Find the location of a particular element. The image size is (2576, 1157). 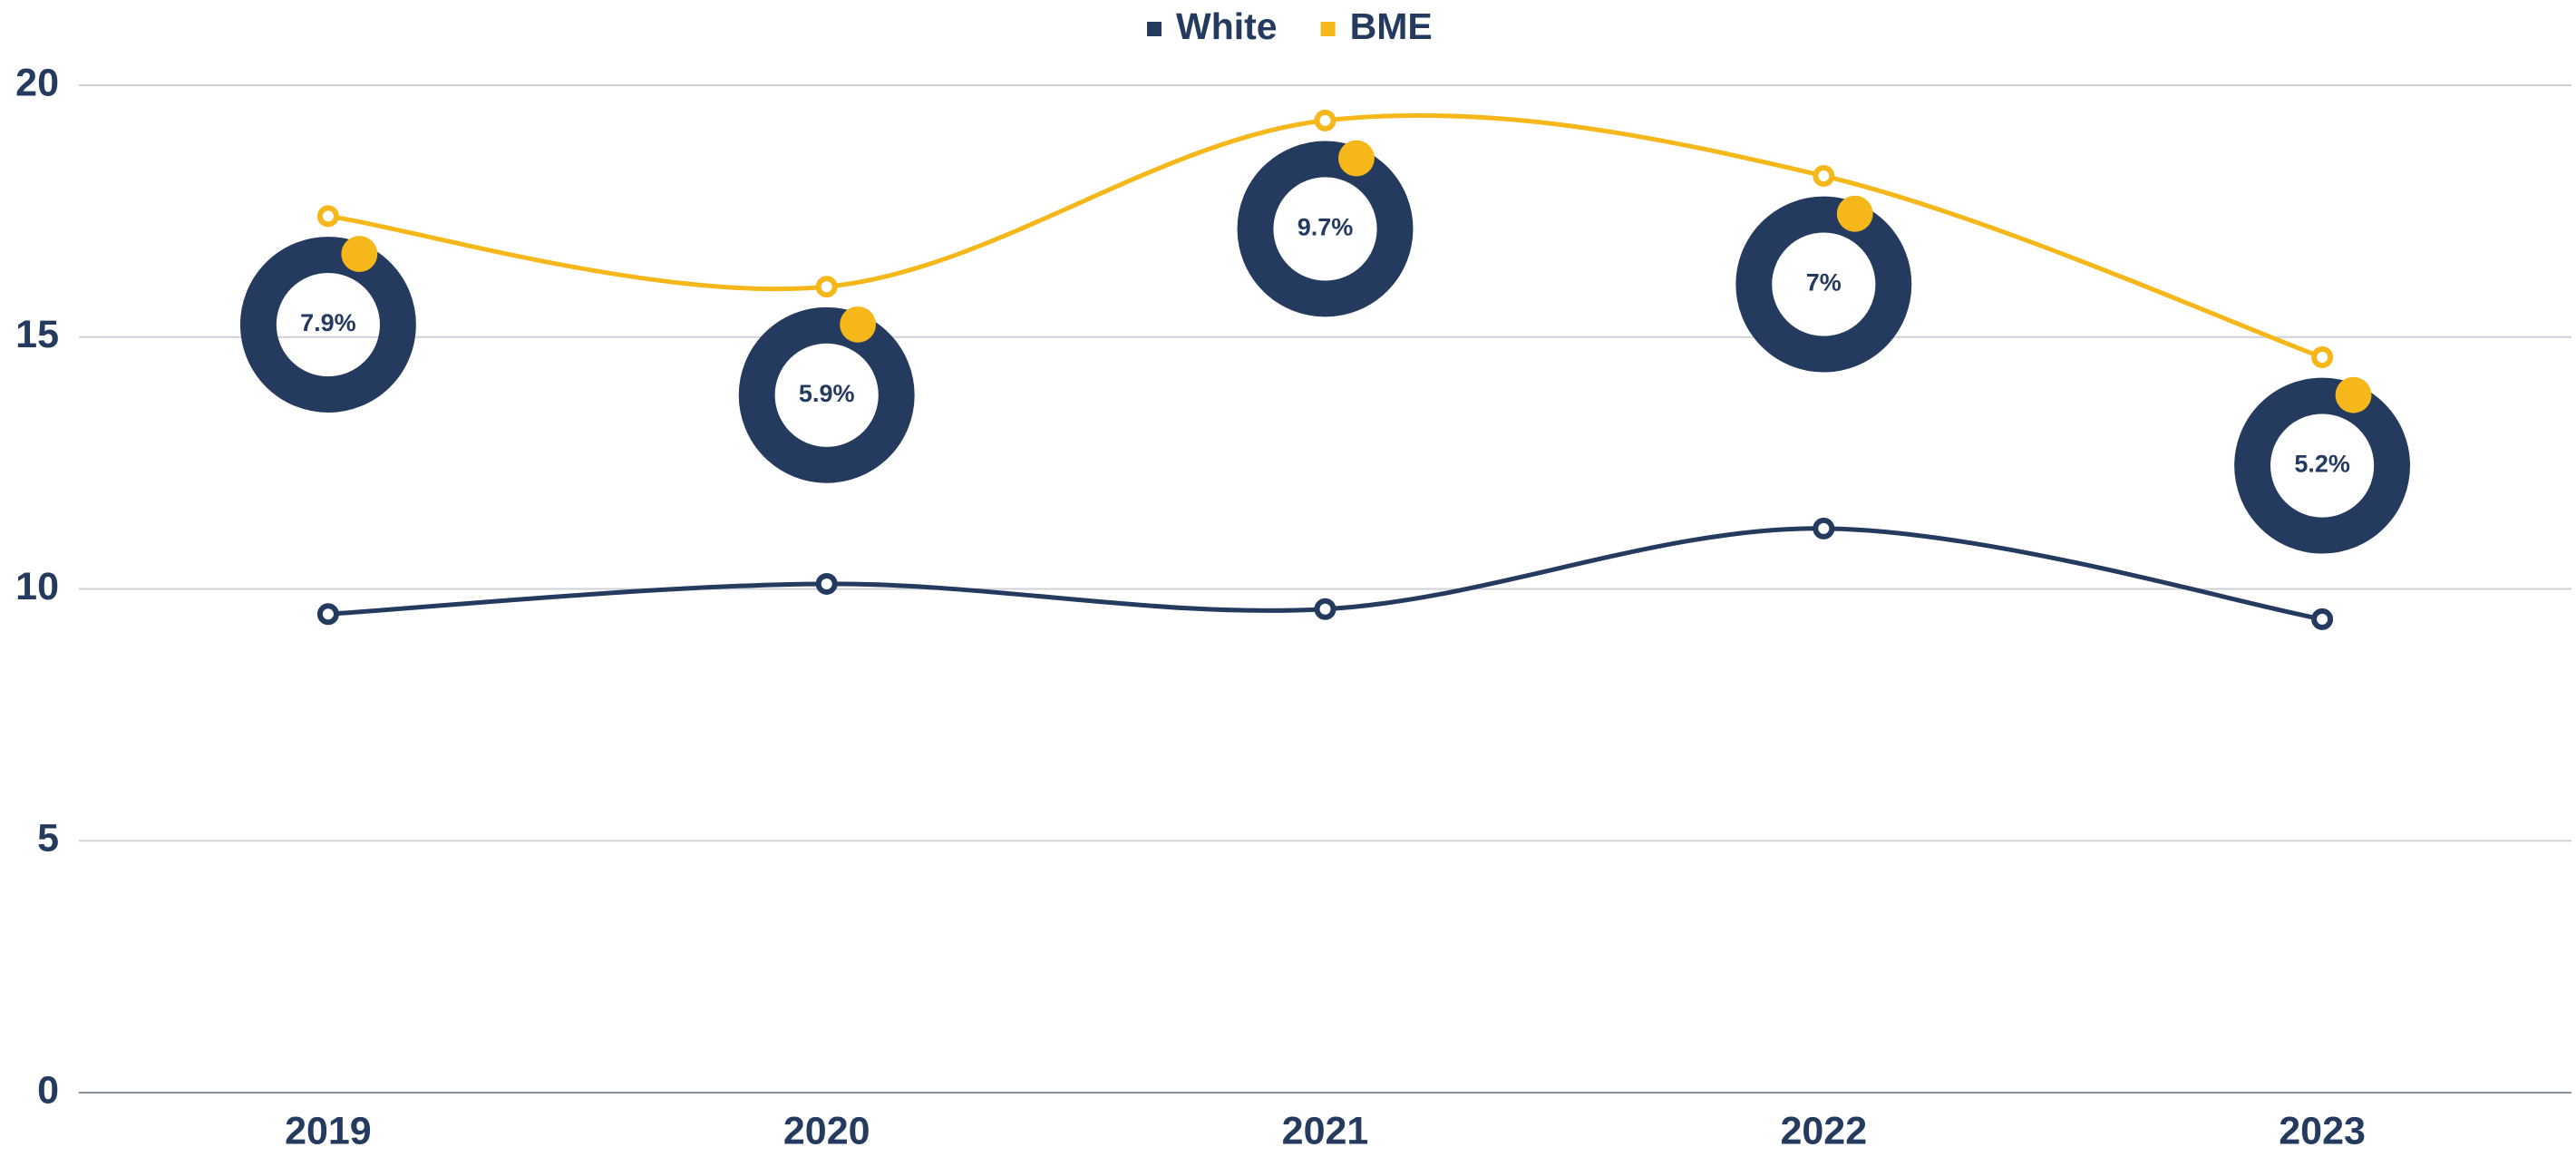

x-tick-label: 2022 is located at coordinates (1823, 1131).